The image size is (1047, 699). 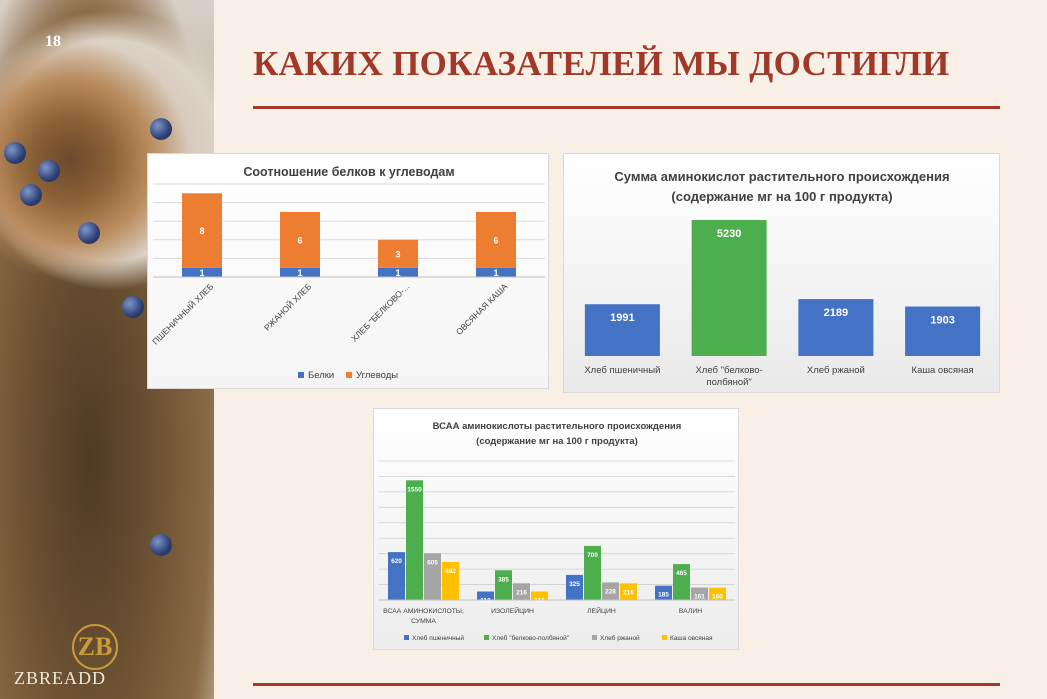 I want to click on chart3-legend-label: Хлеб пшеничный, so click(x=438, y=638).